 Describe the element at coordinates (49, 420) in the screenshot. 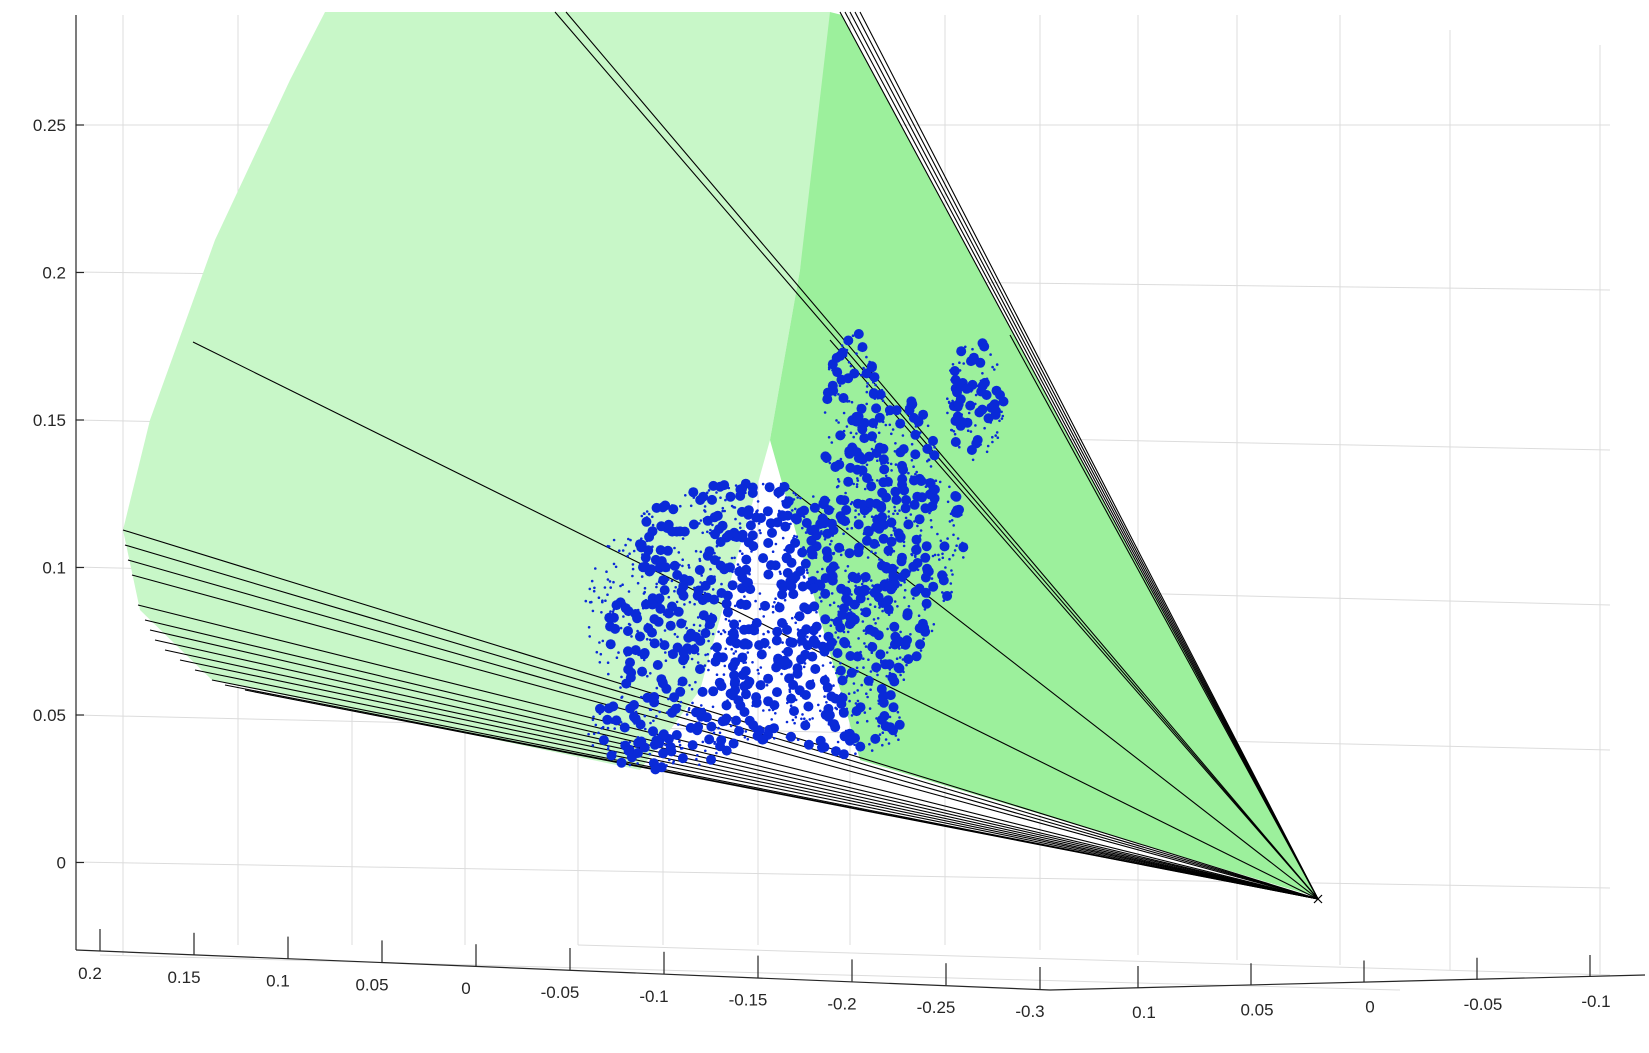

I see `z-tick-label: 0.15` at that location.